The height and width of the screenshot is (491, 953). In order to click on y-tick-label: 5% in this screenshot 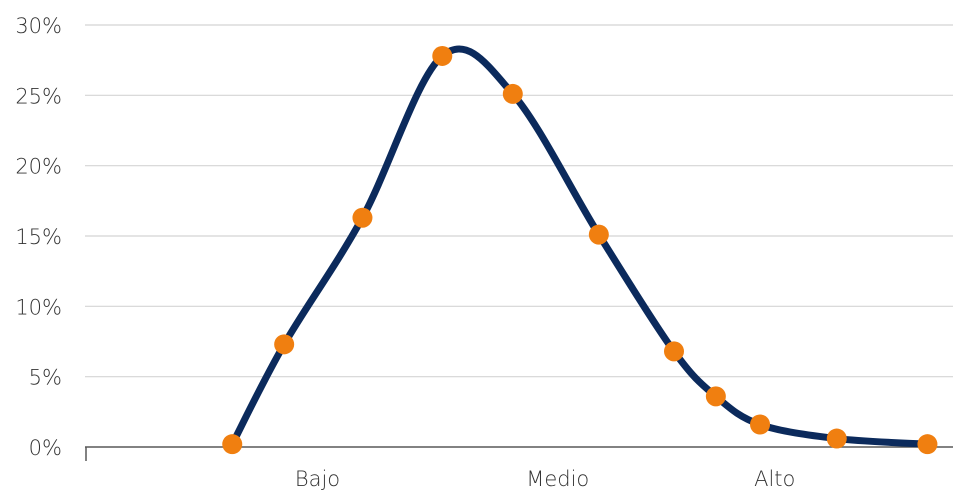, I will do `click(45, 378)`.